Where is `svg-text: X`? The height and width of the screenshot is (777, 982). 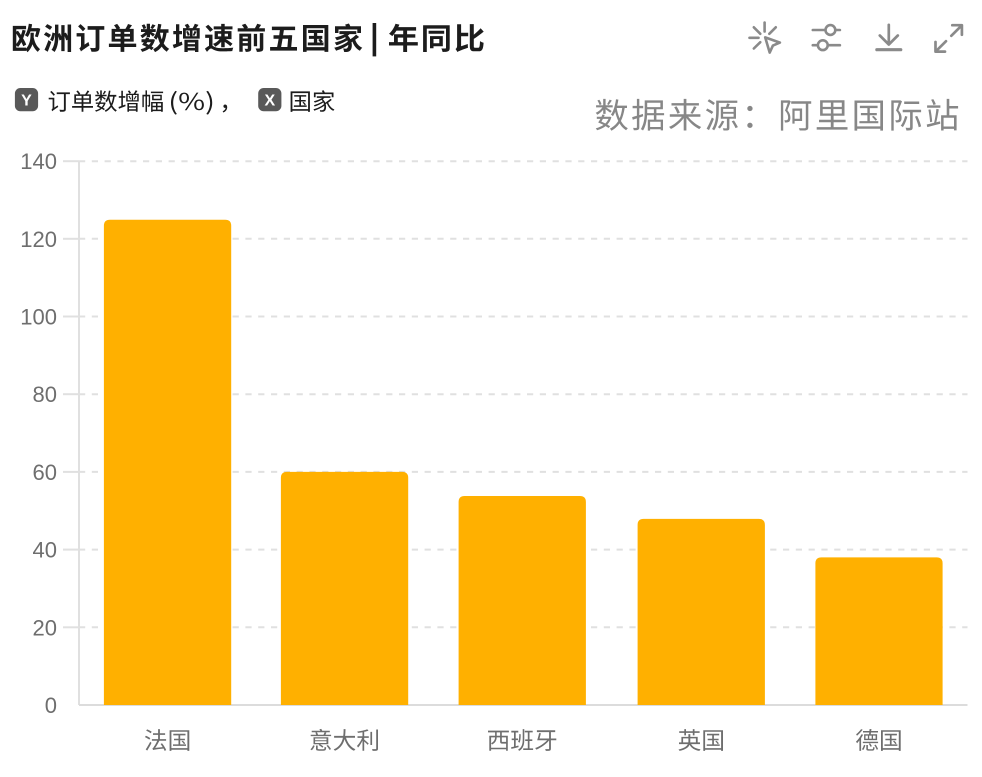 svg-text: X is located at coordinates (269, 101).